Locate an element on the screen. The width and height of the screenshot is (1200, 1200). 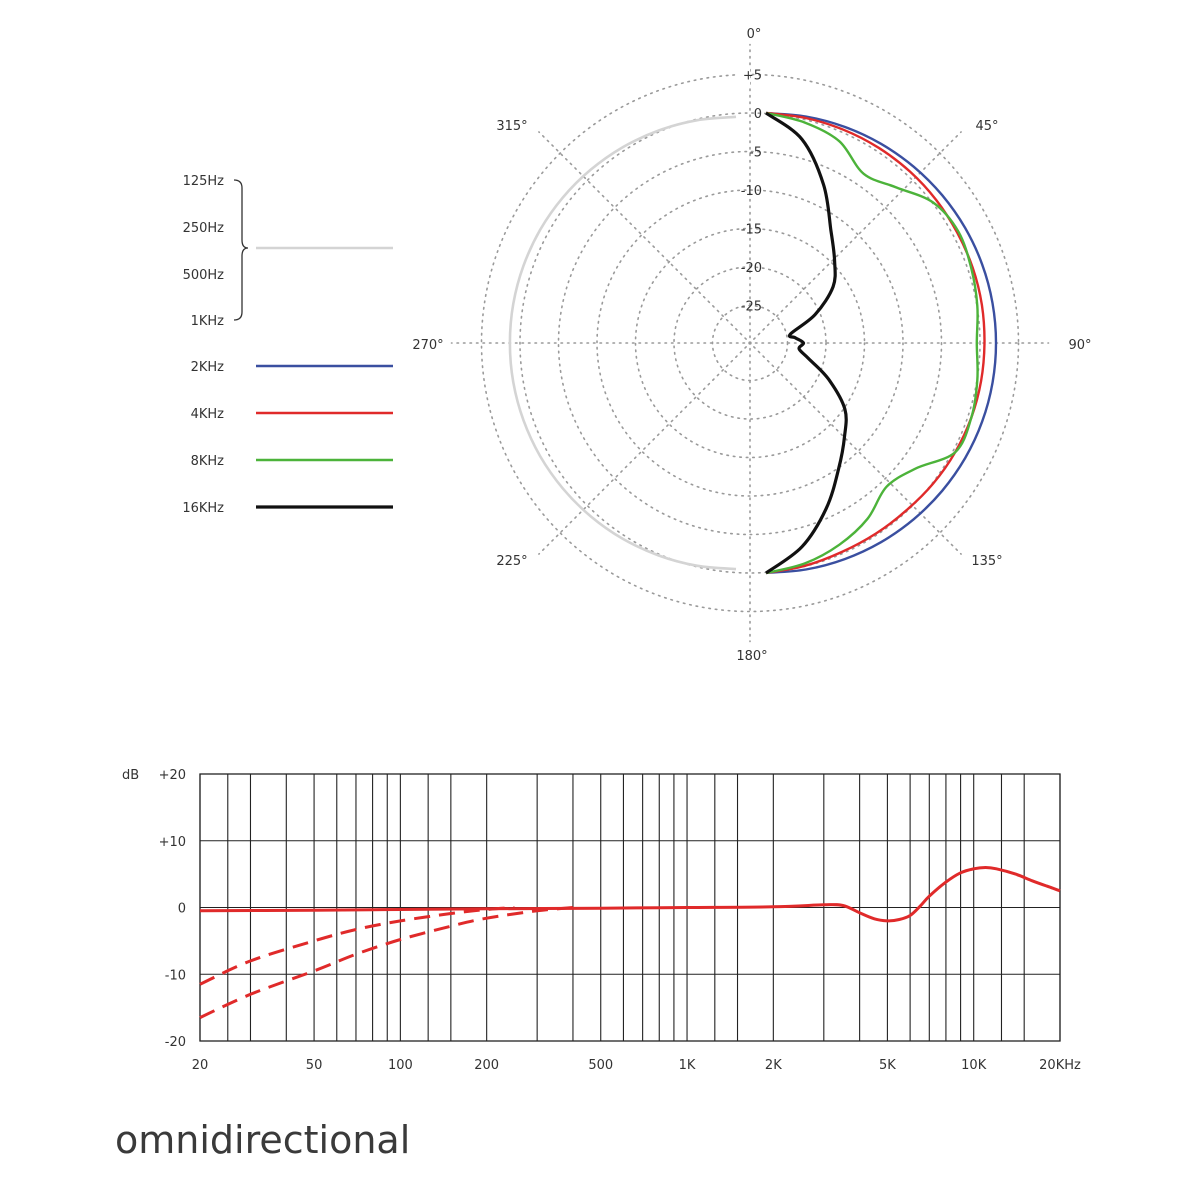
frequency-x-tick-label: 5K is located at coordinates (887, 1065).